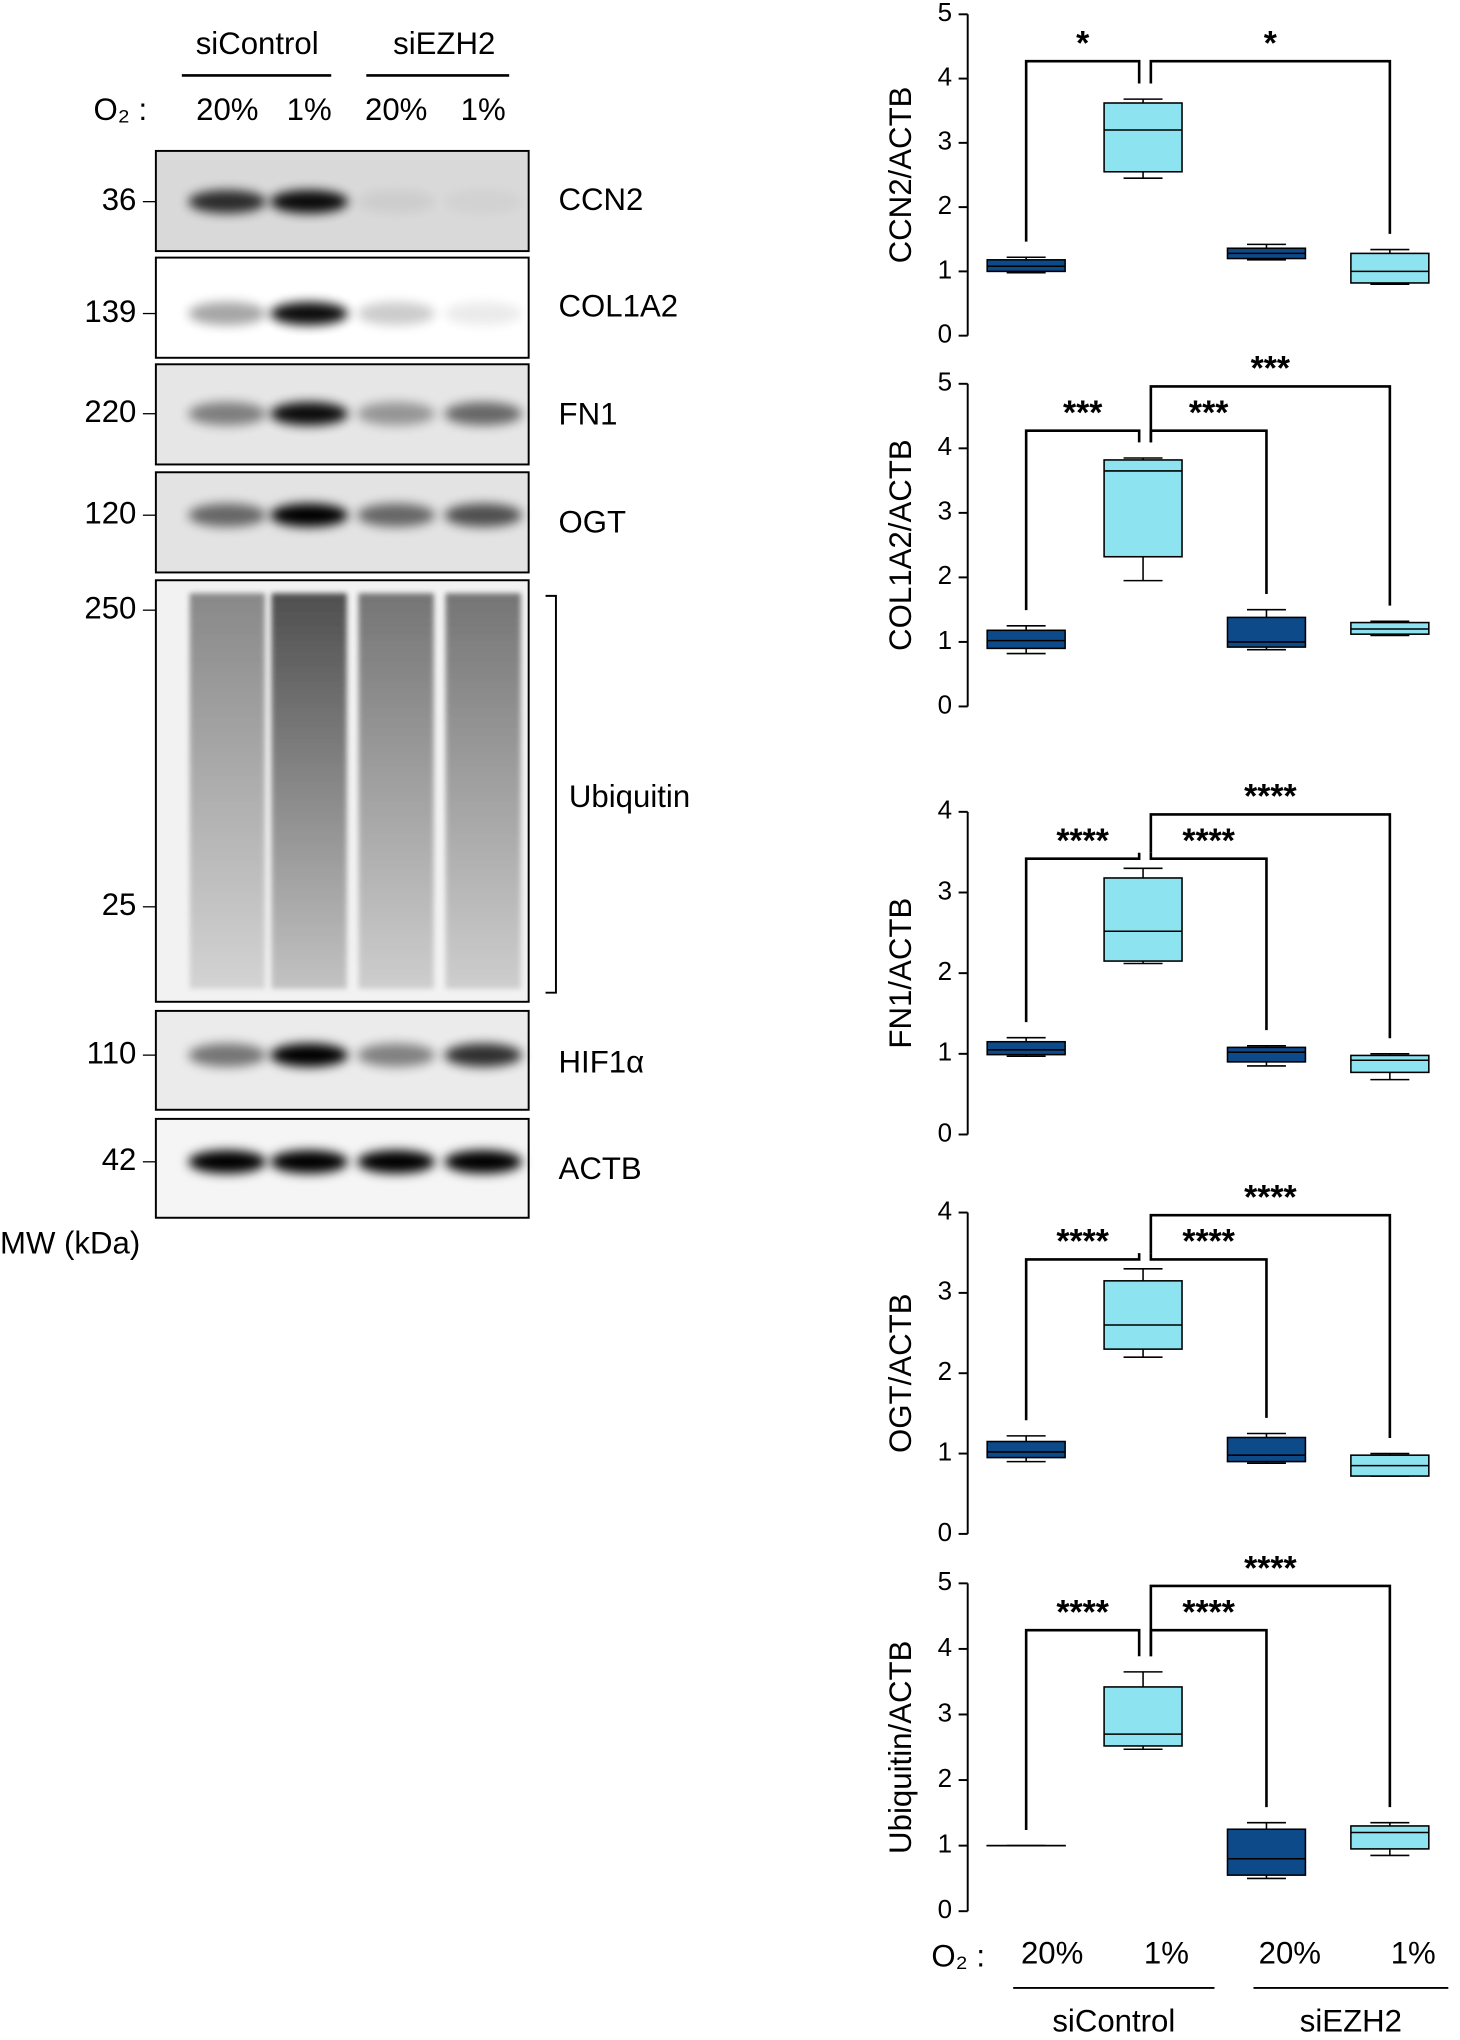 Image resolution: width=1460 pixels, height=2040 pixels. I want to click on protein-label: OGT, so click(593, 522).